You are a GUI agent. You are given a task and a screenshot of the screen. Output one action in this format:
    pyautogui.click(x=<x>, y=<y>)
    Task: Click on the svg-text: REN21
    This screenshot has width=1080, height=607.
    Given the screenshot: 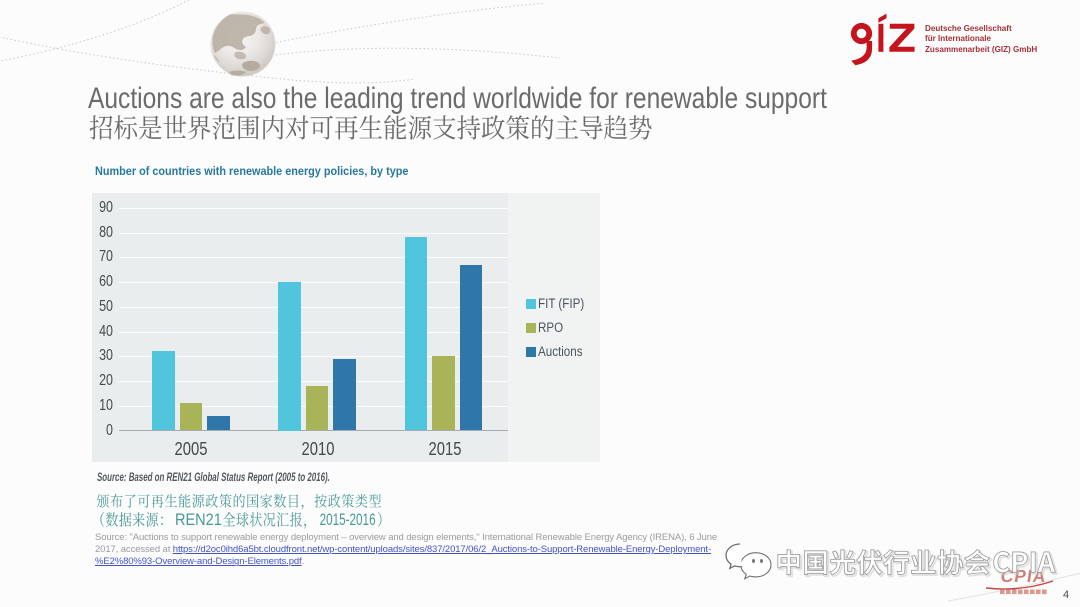 What is the action you would take?
    pyautogui.click(x=198, y=520)
    